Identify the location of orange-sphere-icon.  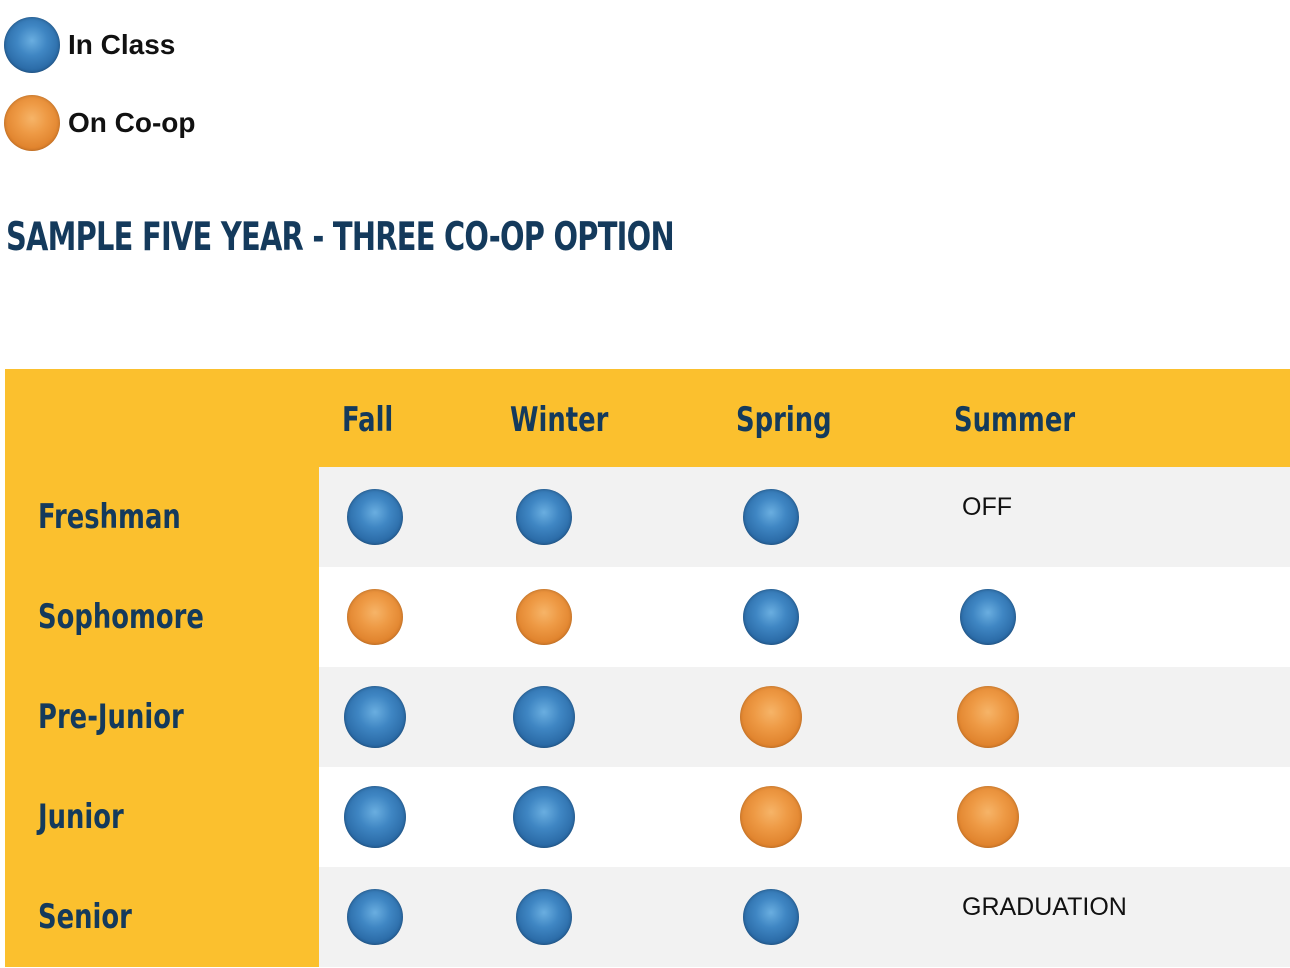
(32, 123).